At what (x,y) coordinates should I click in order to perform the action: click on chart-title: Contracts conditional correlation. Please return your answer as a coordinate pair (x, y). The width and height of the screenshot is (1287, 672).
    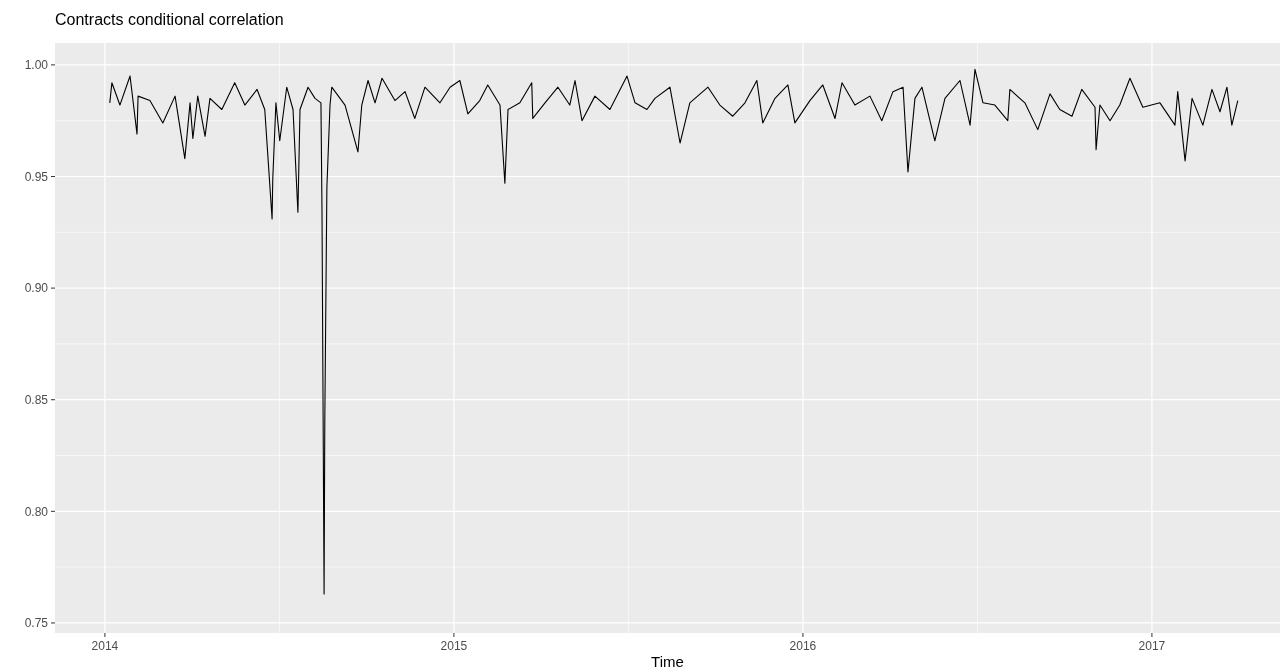
    Looking at the image, I should click on (169, 19).